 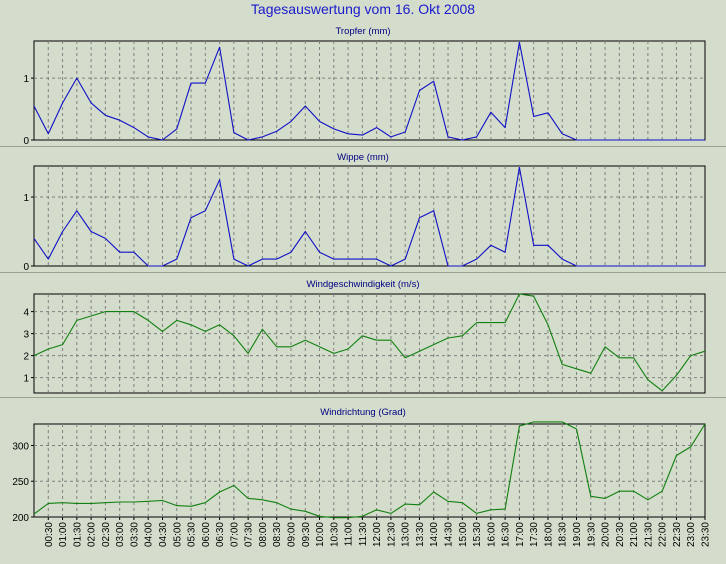 What do you see at coordinates (363, 157) in the screenshot?
I see `panel-title: Wippe (mm)` at bounding box center [363, 157].